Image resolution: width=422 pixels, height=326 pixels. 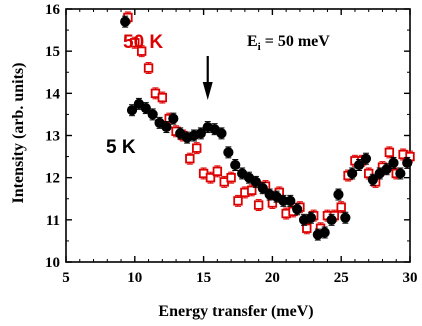 What do you see at coordinates (52, 137) in the screenshot?
I see `y-tick-label: 13` at bounding box center [52, 137].